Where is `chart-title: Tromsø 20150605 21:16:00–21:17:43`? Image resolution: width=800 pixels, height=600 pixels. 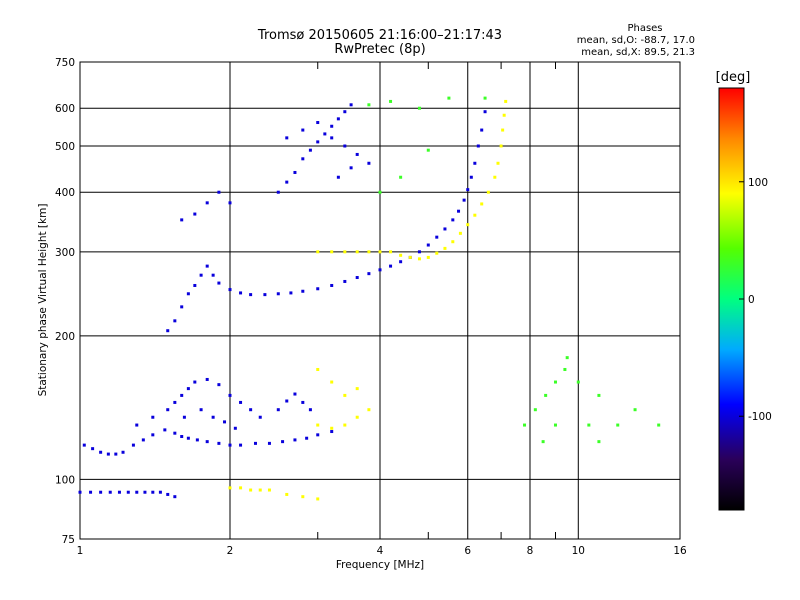 chart-title: Tromsø 20150605 21:16:00–21:17:43 is located at coordinates (379, 35).